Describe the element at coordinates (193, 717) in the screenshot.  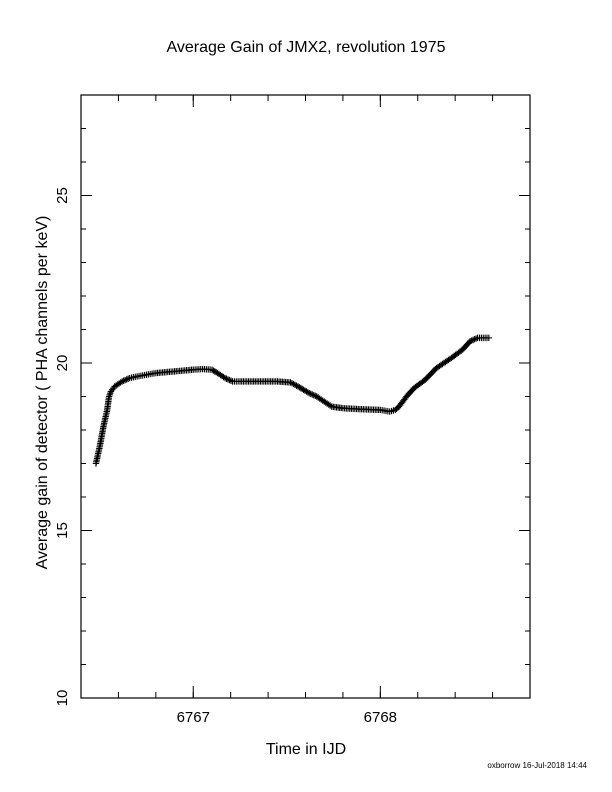
I see `x-tick-label: 6767` at that location.